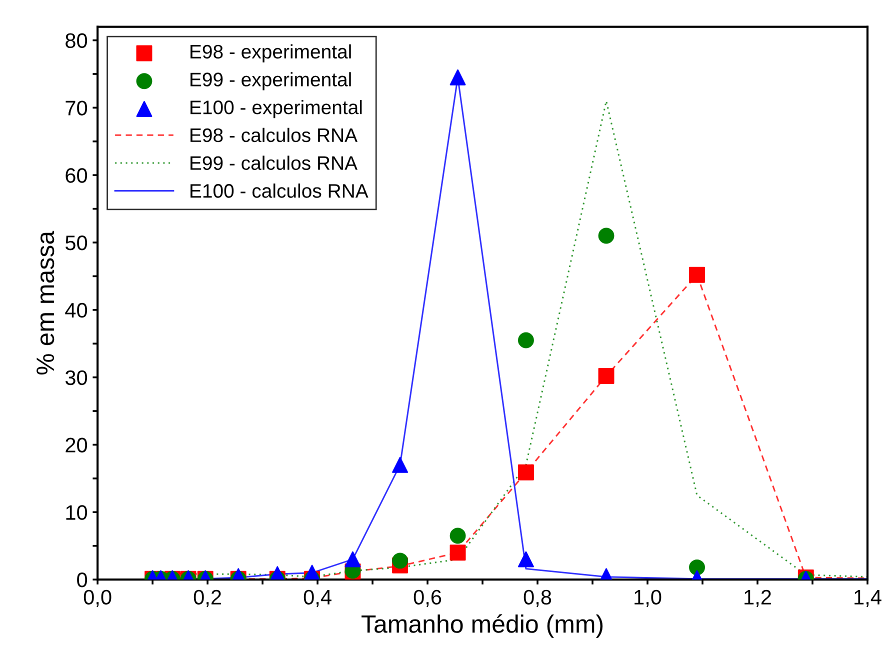 This screenshot has width=887, height=670. Describe the element at coordinates (207, 599) in the screenshot. I see `x-tick-label: 0,2` at that location.